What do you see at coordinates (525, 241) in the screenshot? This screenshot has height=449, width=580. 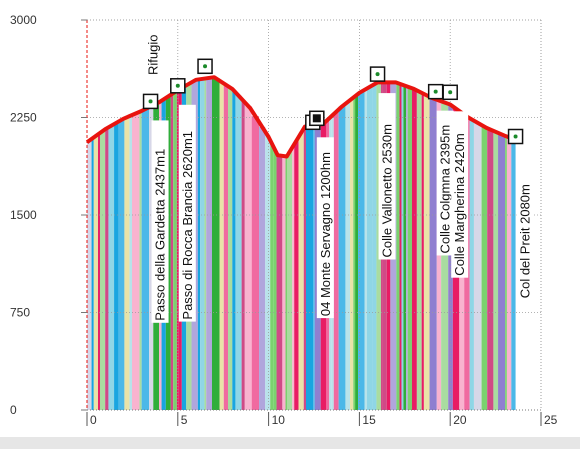 I see `annotation-label: Col del Preit 2080m` at bounding box center [525, 241].